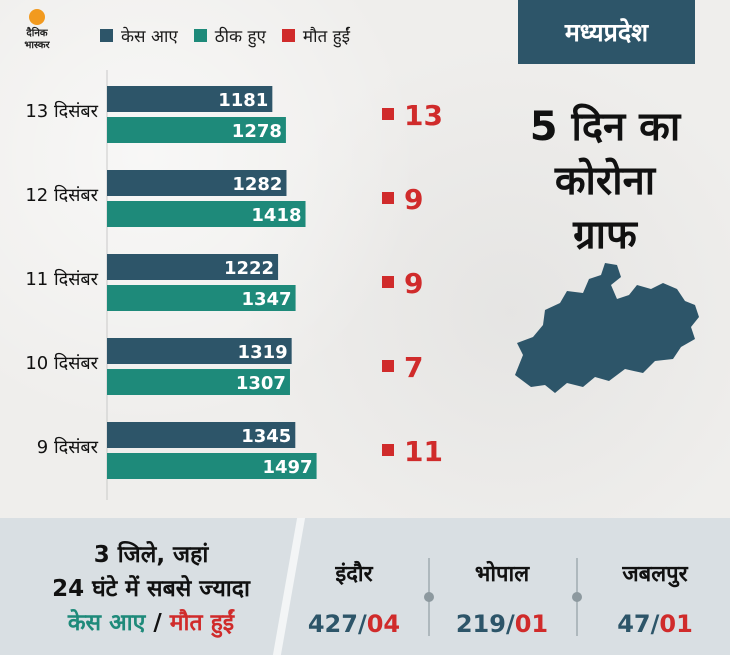 This screenshot has height=655, width=730. Describe the element at coordinates (502, 574) in the screenshot. I see `district-name: भोपाल` at that location.